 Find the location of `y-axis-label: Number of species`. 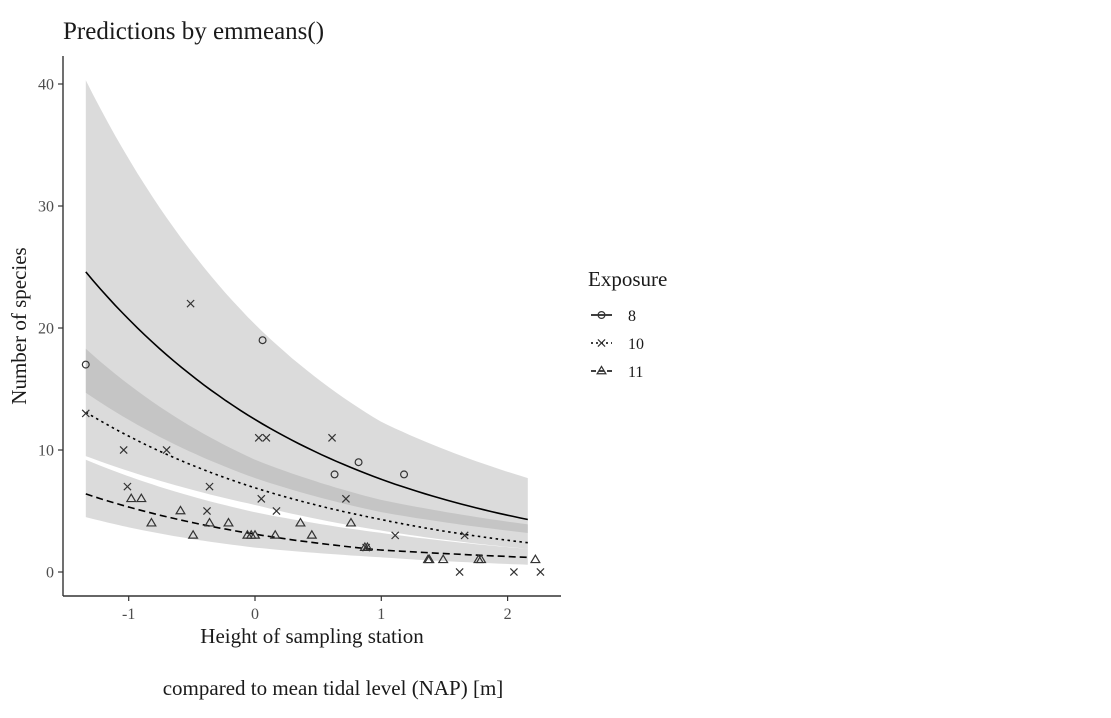

y-axis-label: Number of species is located at coordinates (19, 325).